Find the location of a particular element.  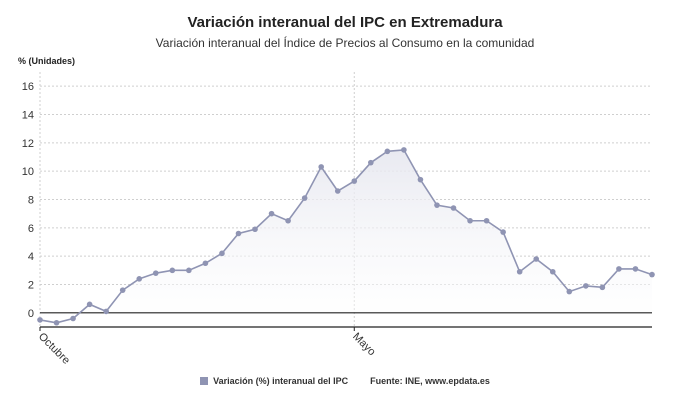

y-tick-label: 8 is located at coordinates (31, 201).